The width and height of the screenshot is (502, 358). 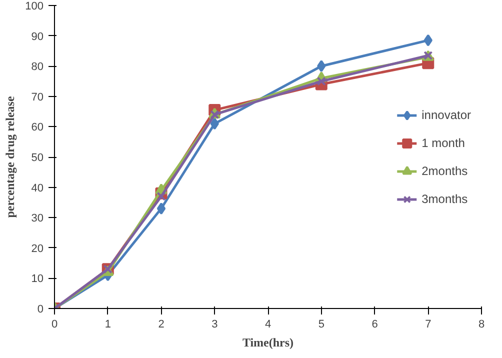 I want to click on y-tick-label: 70, so click(x=37, y=97).